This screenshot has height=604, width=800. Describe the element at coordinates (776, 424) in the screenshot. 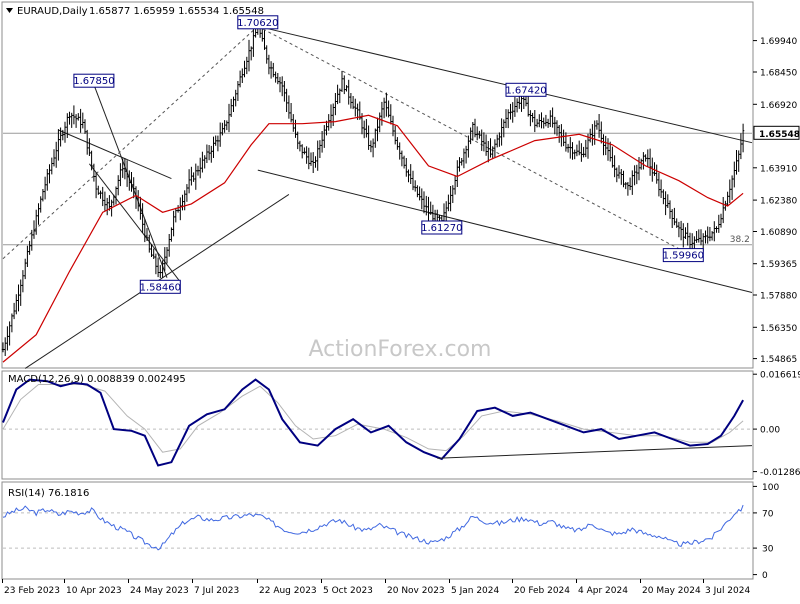

I see `macd-axis: 0.016619 0.00 -0.012864` at that location.